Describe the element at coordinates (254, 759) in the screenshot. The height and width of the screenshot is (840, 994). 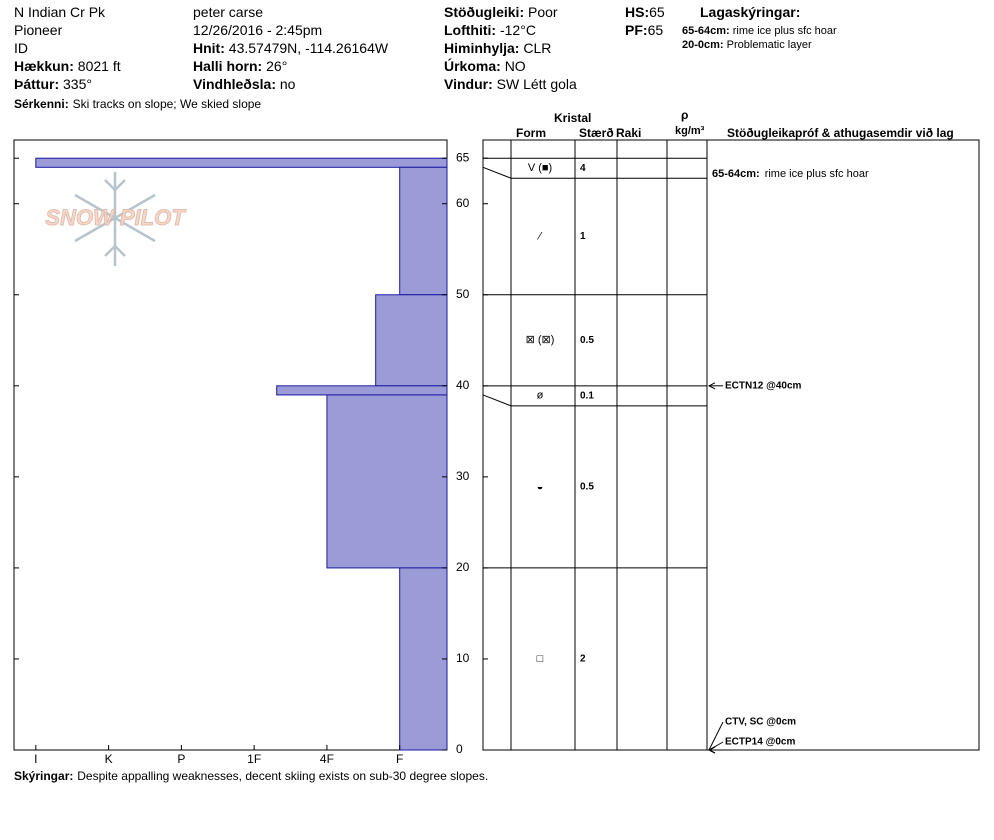
I see `x-tick-label: 1F` at that location.